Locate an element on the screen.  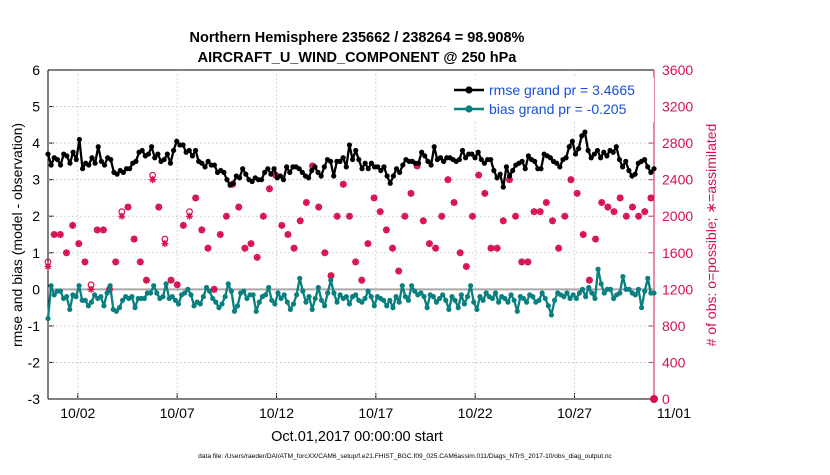
y-tick-label: 5 is located at coordinates (36, 107).